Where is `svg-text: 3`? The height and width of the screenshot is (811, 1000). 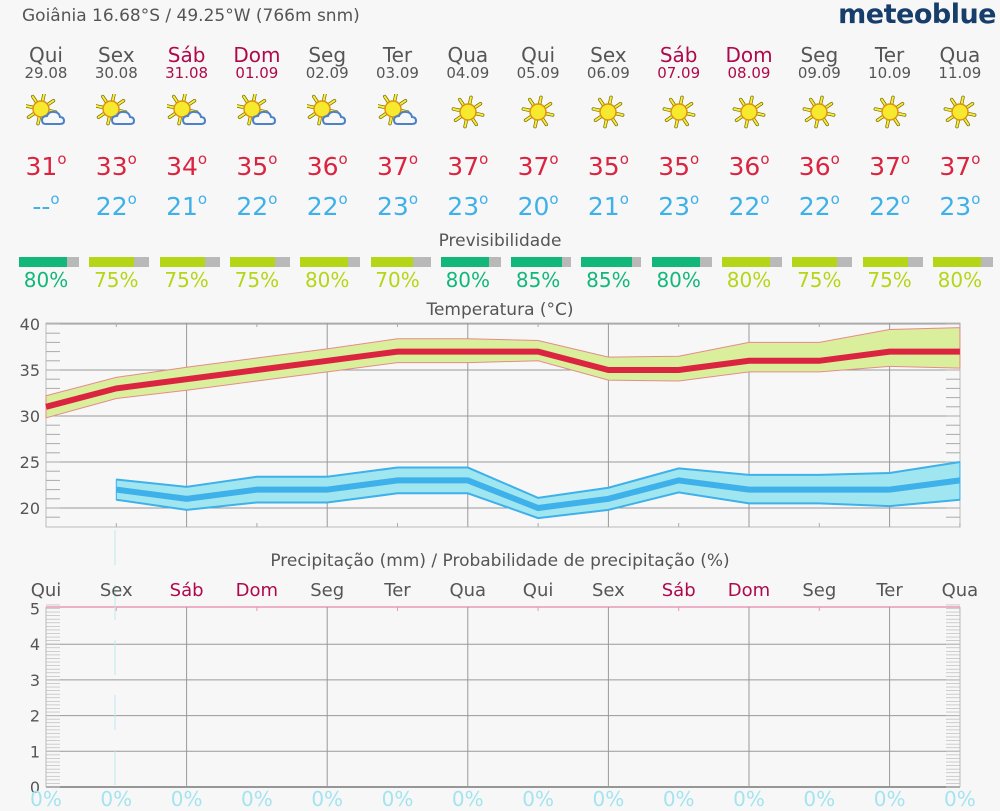
svg-text: 3 is located at coordinates (35, 680).